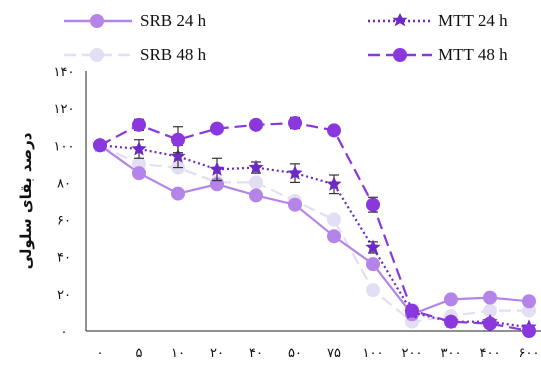  What do you see at coordinates (135, 20) in the screenshot?
I see `legend-item-srb-24h: SRB 24 h` at bounding box center [135, 20].